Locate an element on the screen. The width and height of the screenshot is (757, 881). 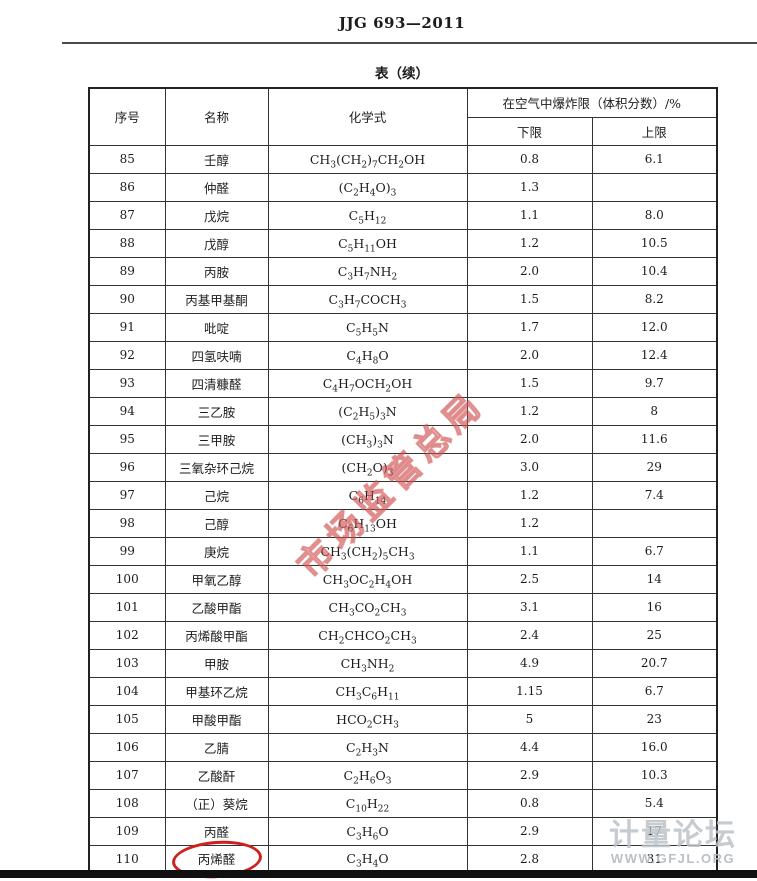
cell-index: 88 is located at coordinates (127, 243).